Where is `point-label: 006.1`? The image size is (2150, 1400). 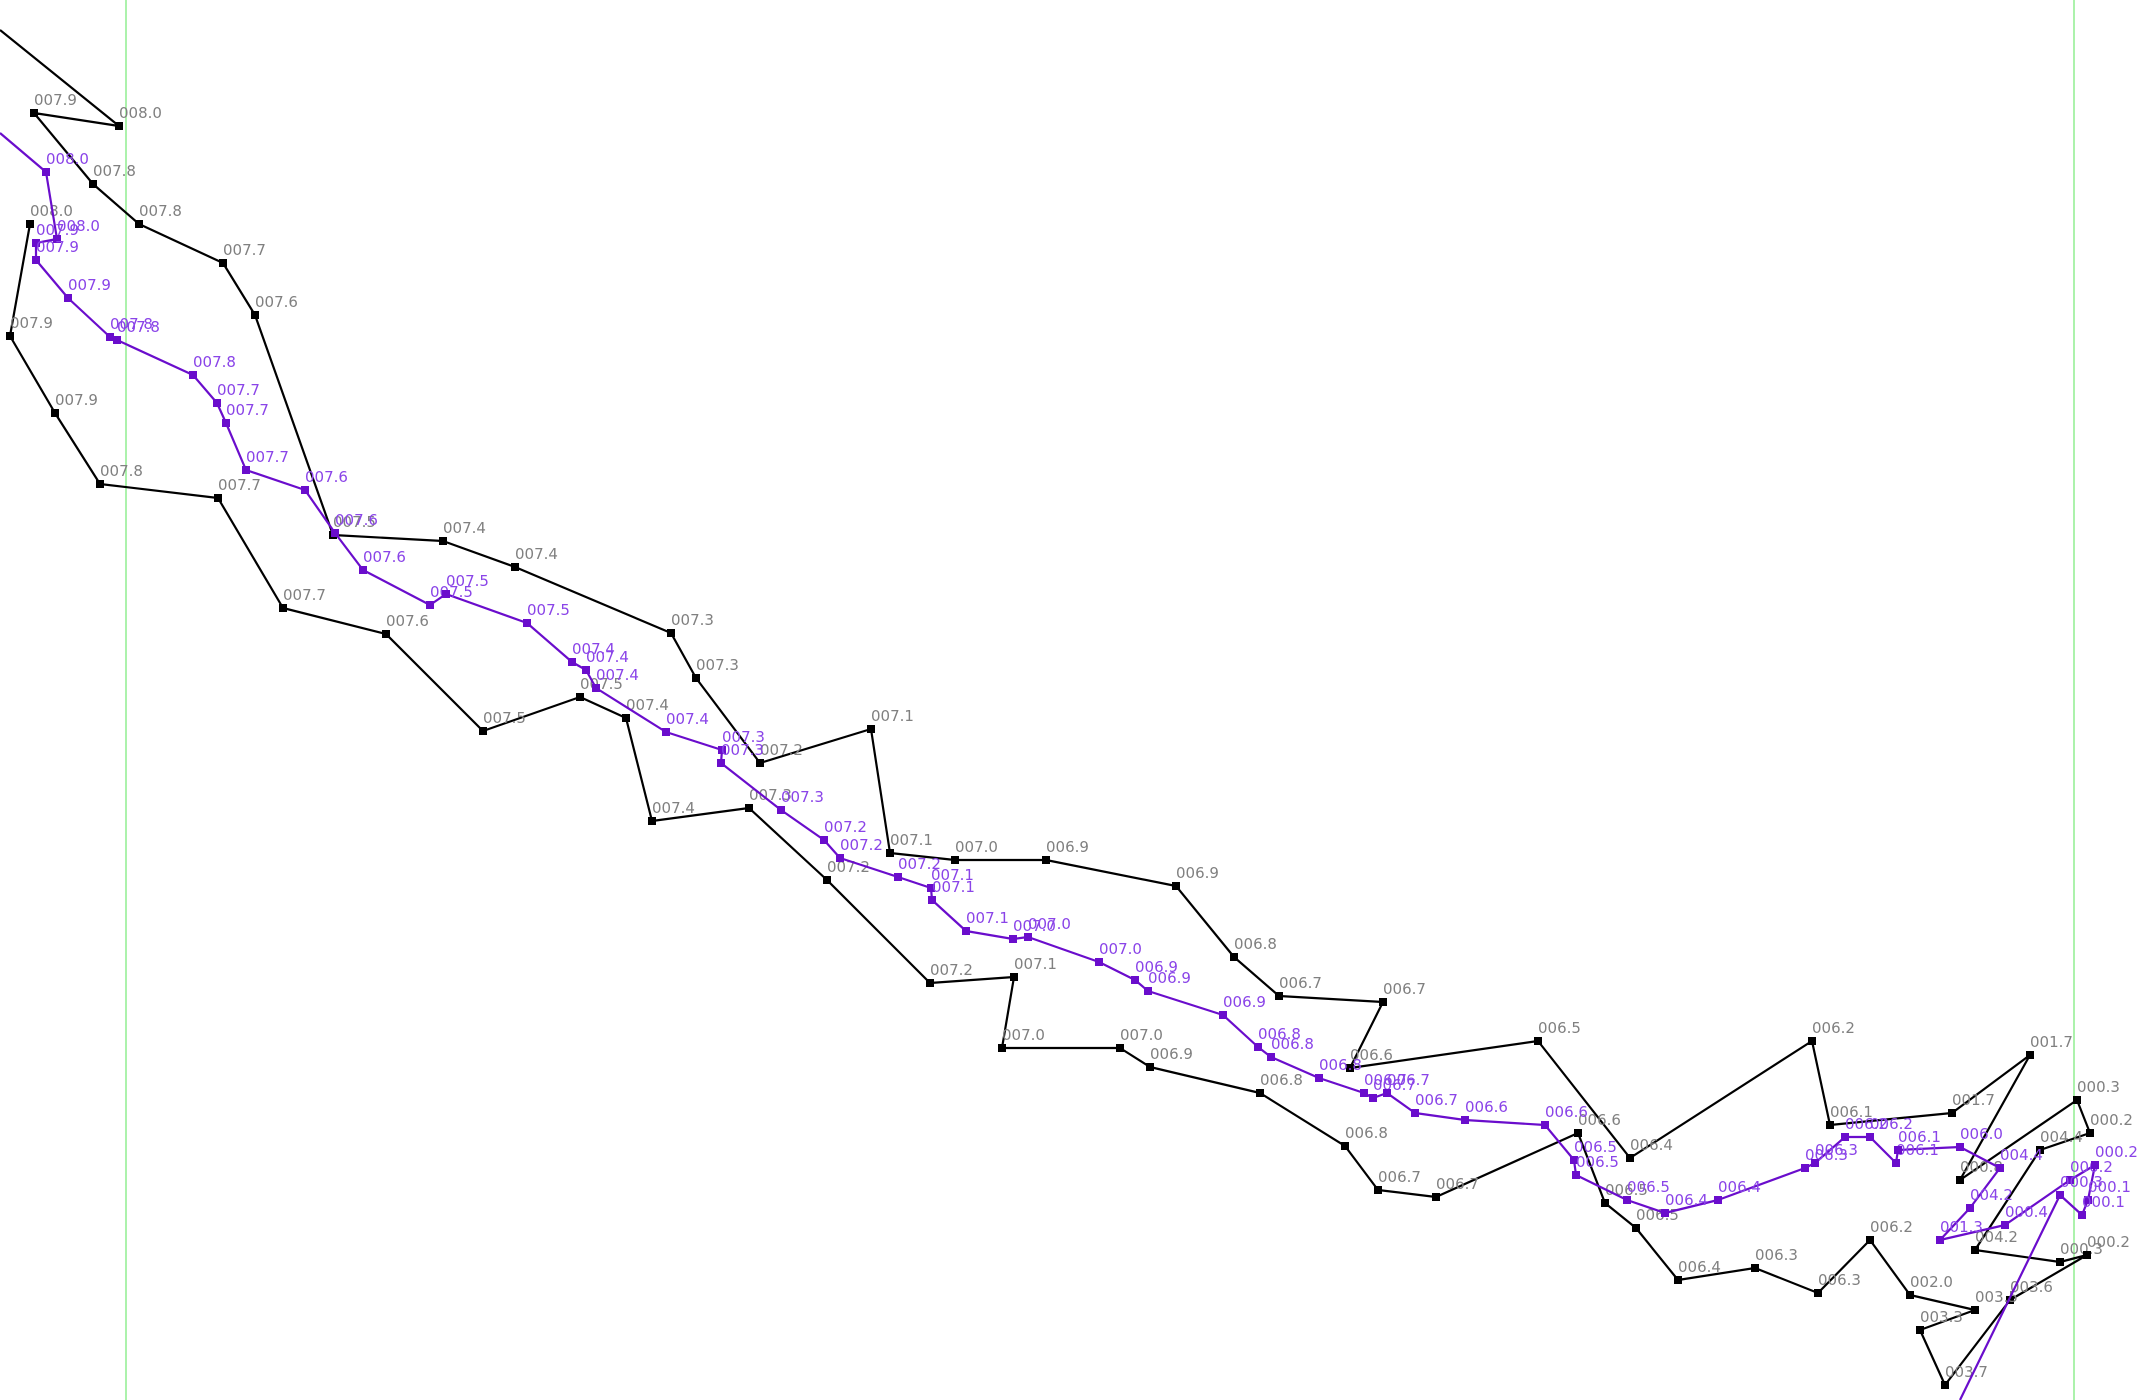 point-label: 006.1 is located at coordinates (1919, 1137).